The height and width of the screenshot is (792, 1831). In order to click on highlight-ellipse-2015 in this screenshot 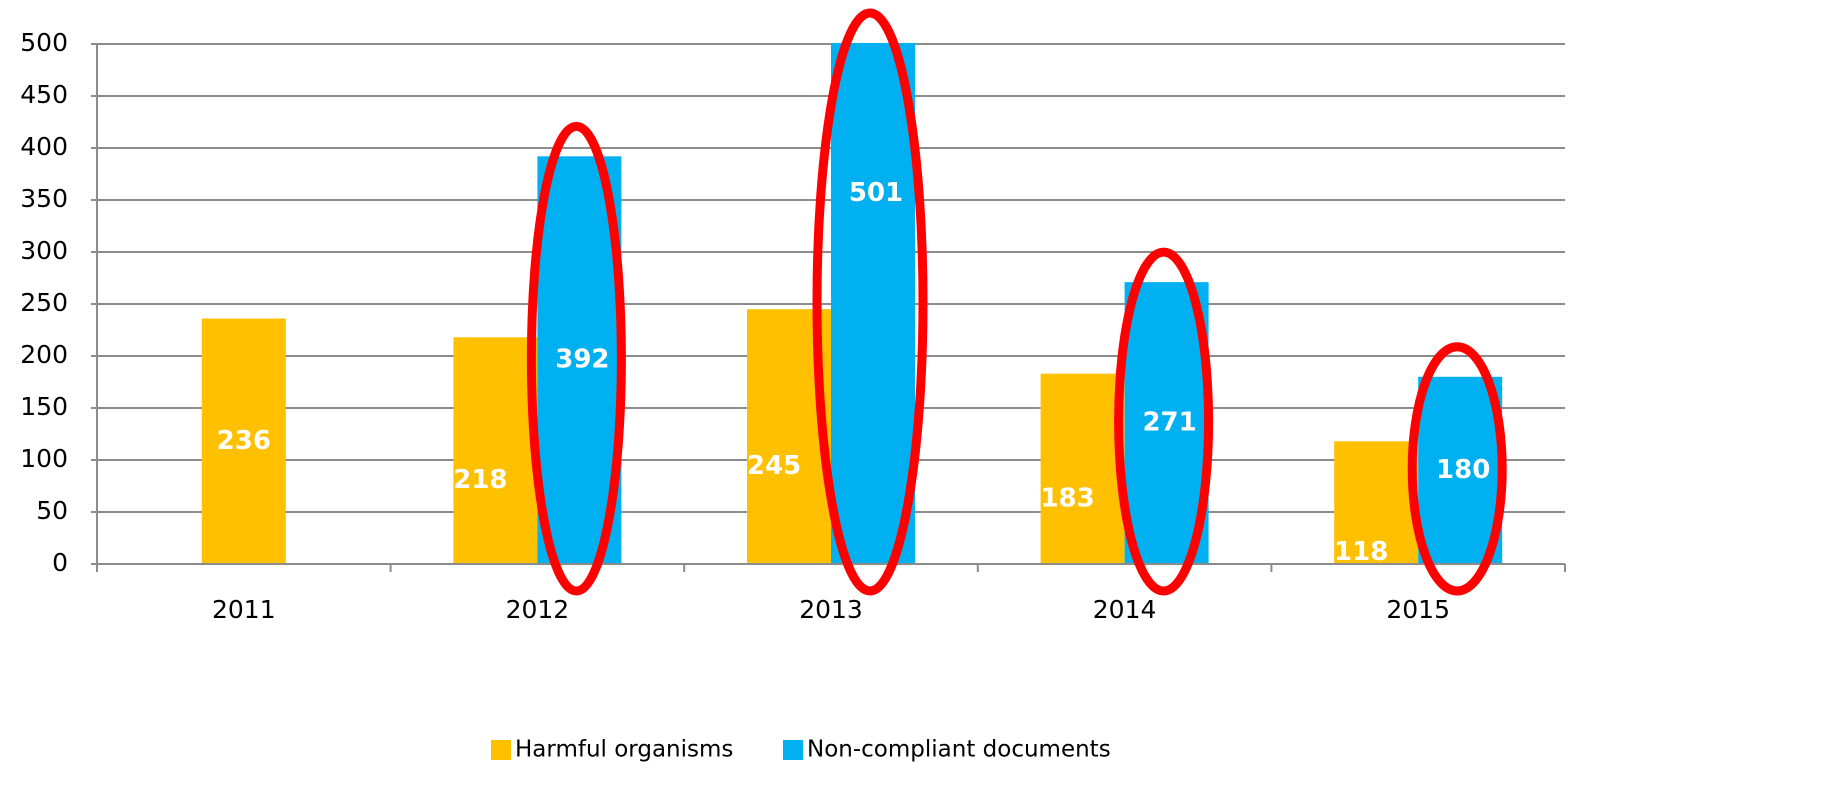, I will do `click(1457, 469)`.